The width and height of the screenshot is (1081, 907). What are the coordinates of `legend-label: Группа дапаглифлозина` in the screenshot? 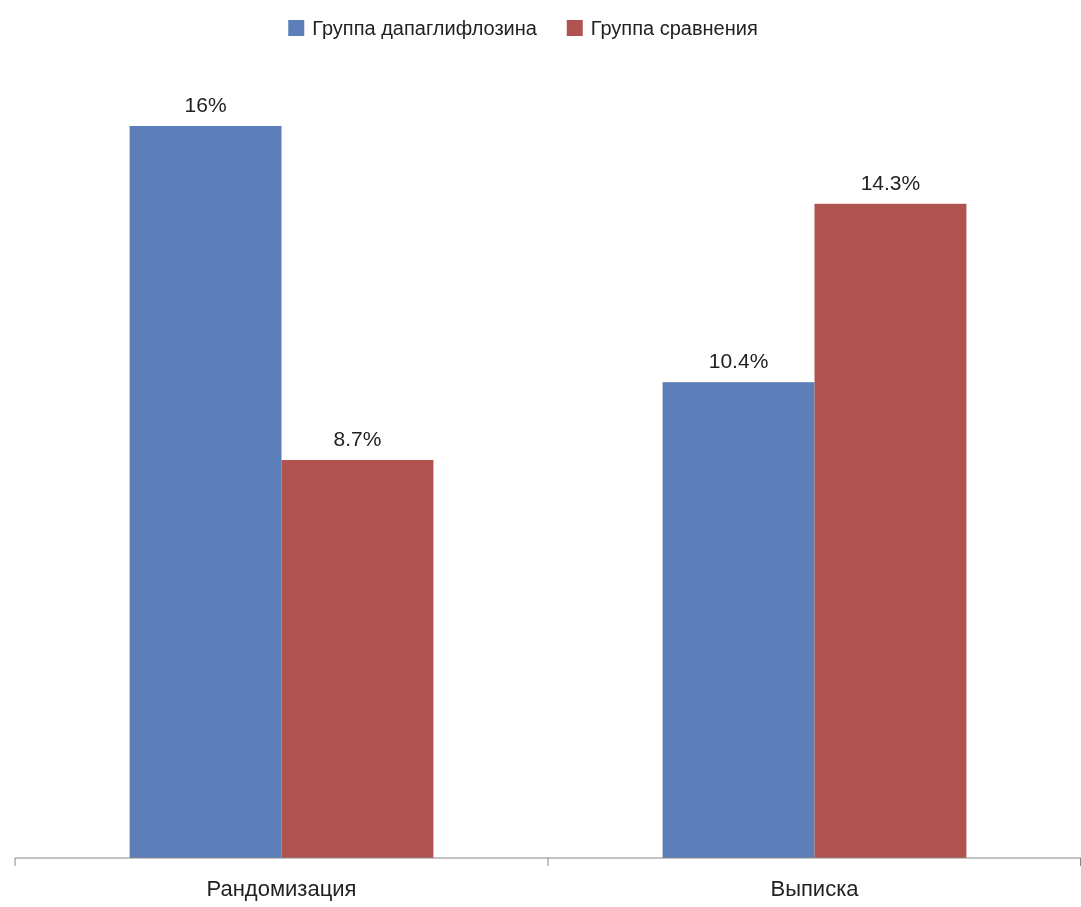 It's located at (425, 28).